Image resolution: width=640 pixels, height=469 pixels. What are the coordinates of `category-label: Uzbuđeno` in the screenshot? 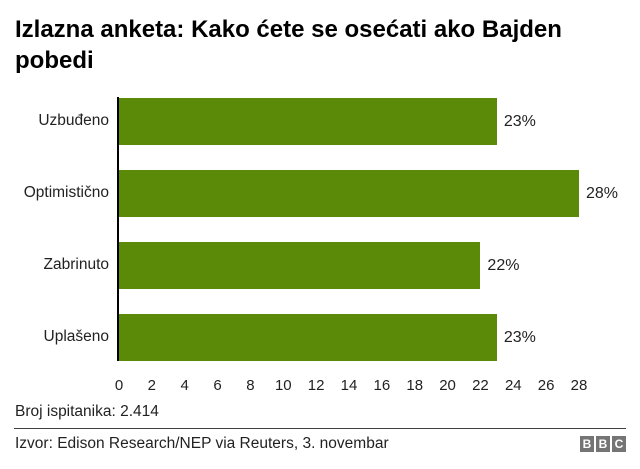 It's located at (73, 120).